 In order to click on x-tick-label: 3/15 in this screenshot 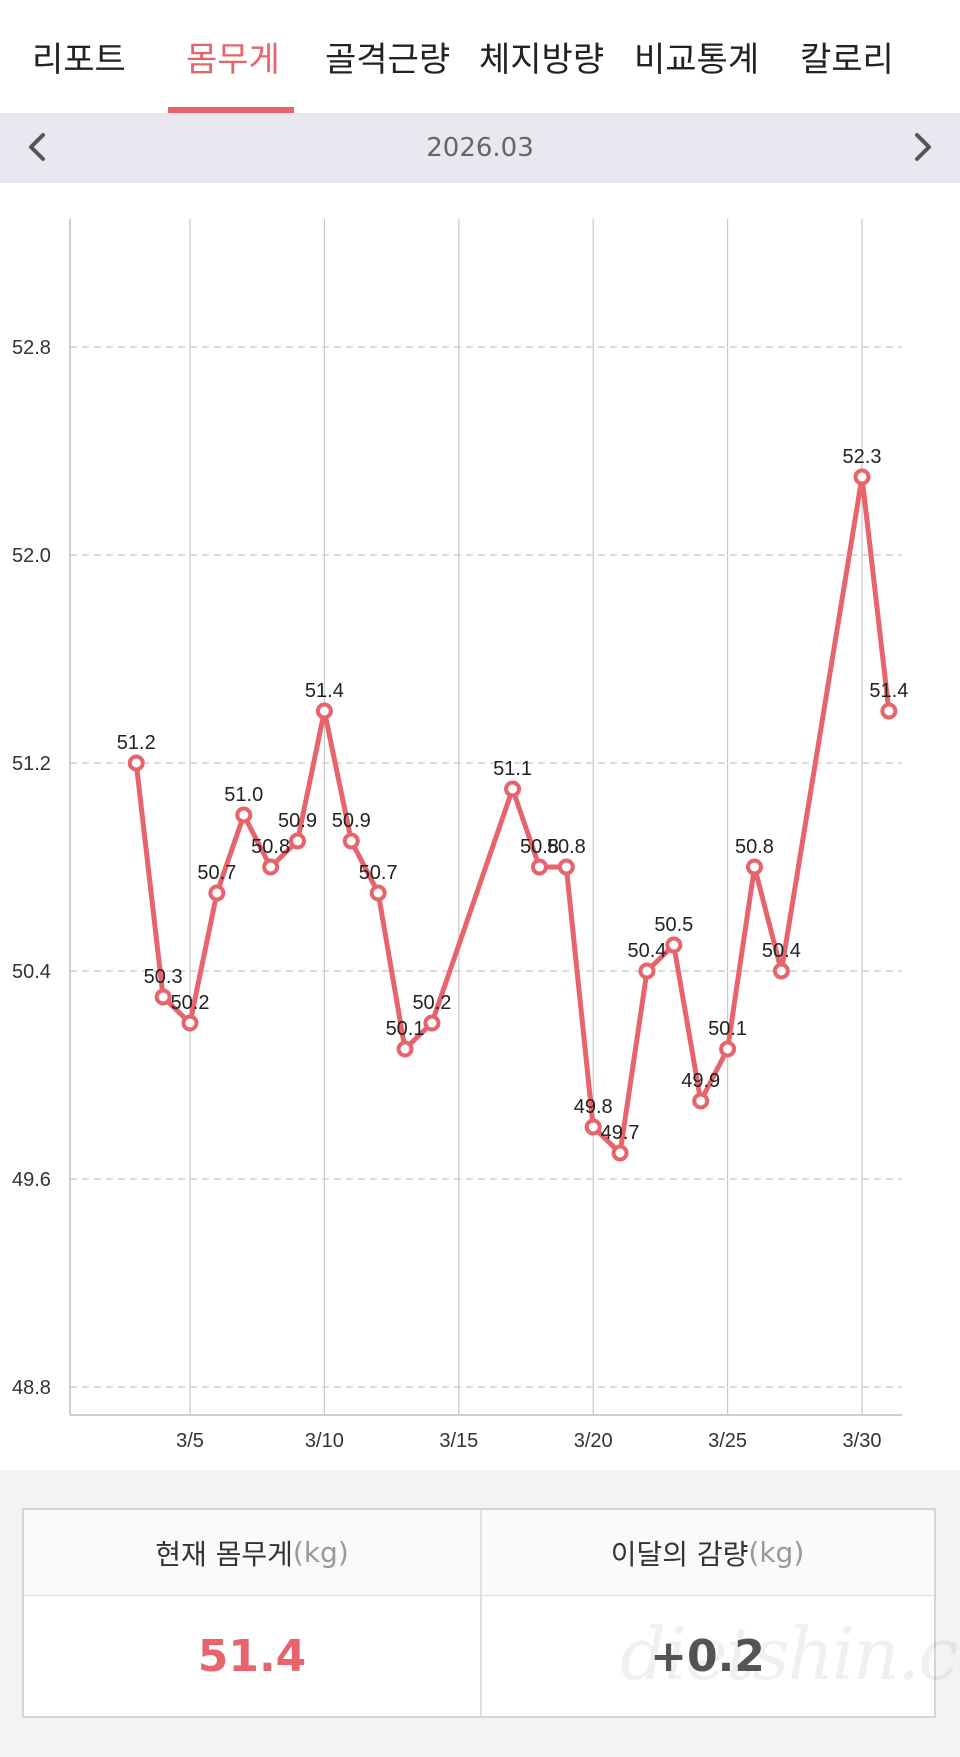, I will do `click(458, 1441)`.